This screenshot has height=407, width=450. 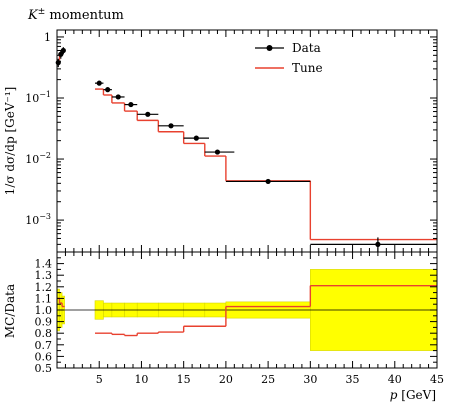 I want to click on x-tick-label: 20, so click(x=226, y=379).